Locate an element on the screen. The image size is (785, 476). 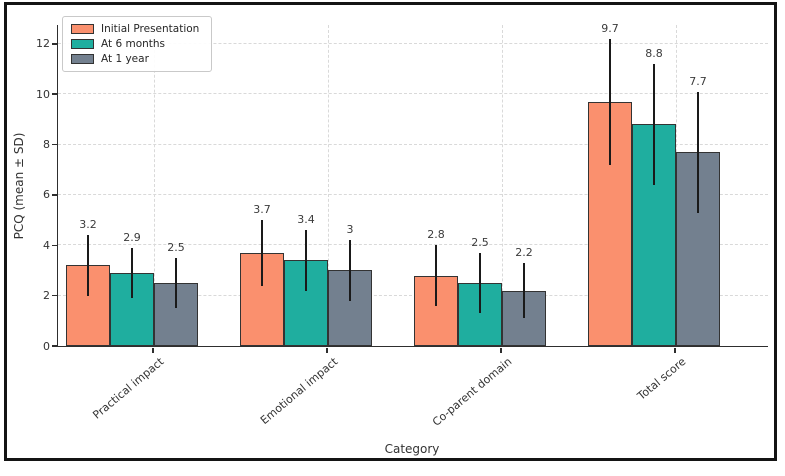
legend-item: At 1 year is located at coordinates (135, 59).